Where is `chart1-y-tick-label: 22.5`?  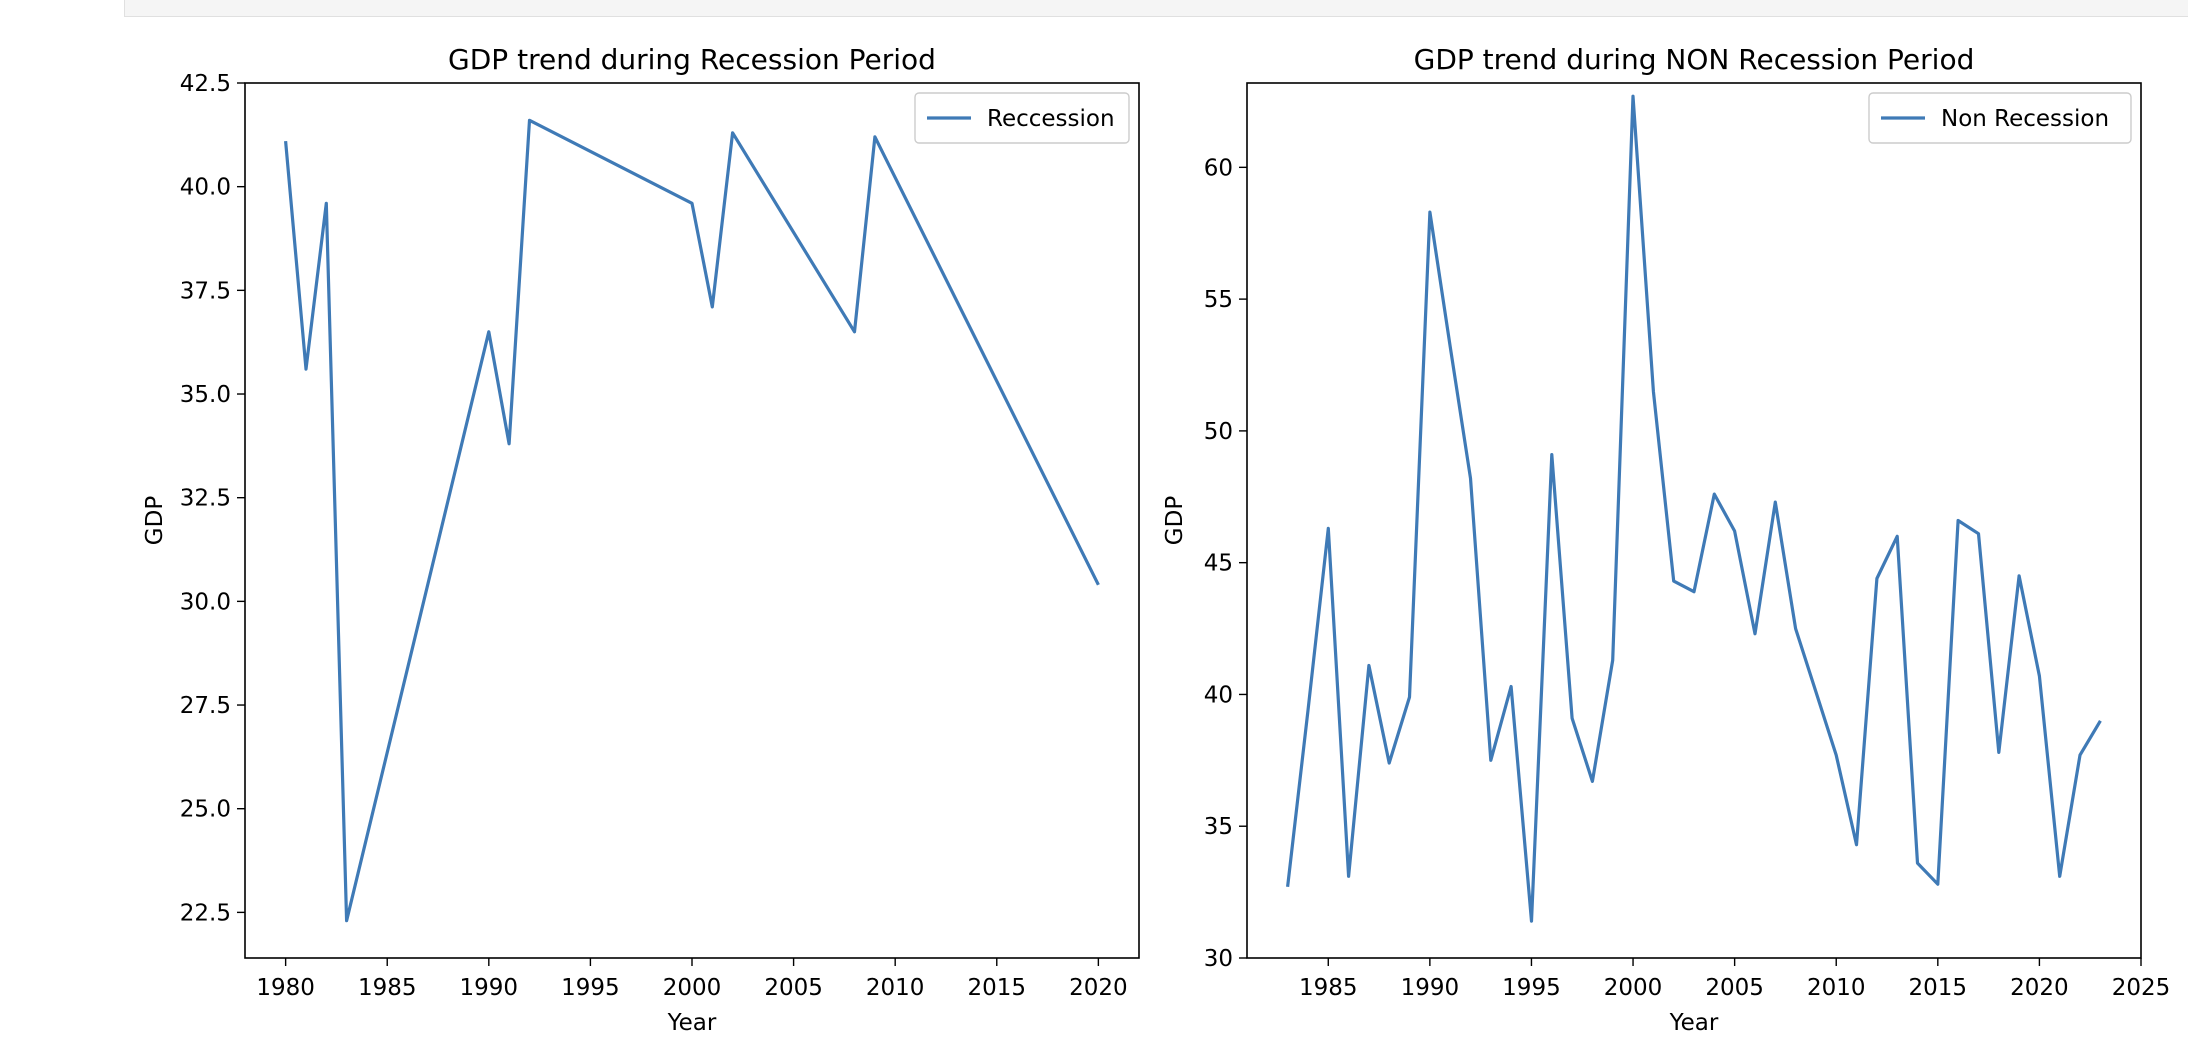
chart1-y-tick-label: 22.5 is located at coordinates (205, 913).